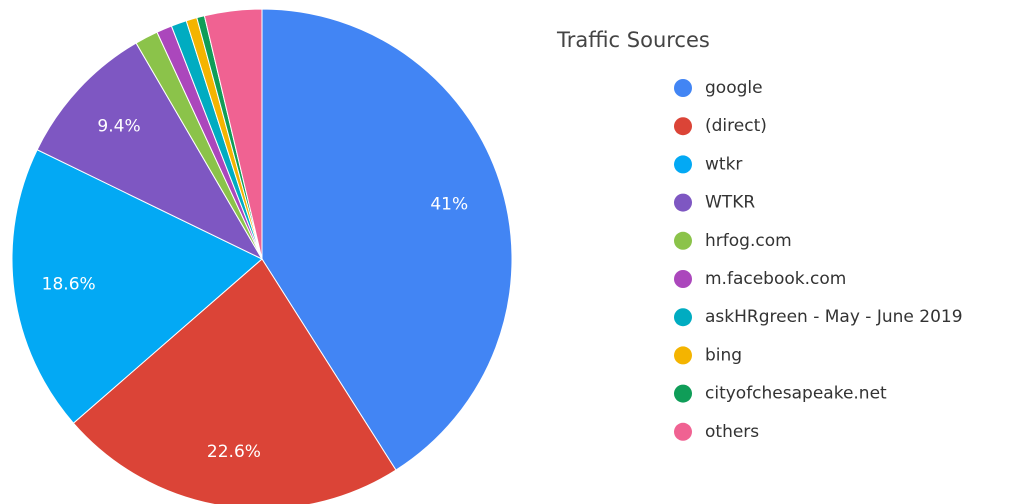 The image size is (1034, 504). I want to click on legend-label: others, so click(732, 432).